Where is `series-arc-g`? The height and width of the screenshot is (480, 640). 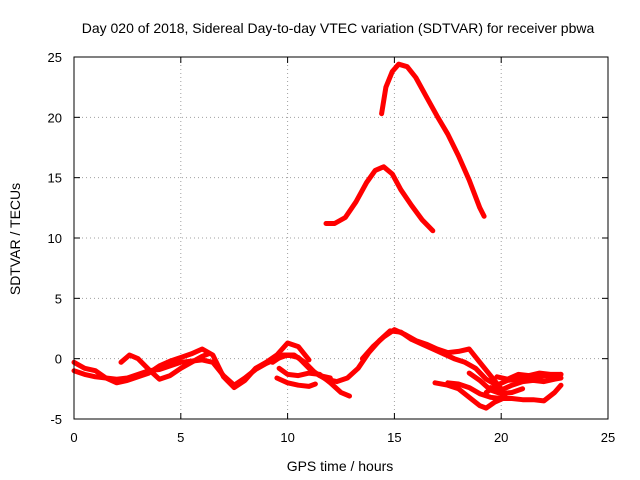
series-arc-g is located at coordinates (431, 359).